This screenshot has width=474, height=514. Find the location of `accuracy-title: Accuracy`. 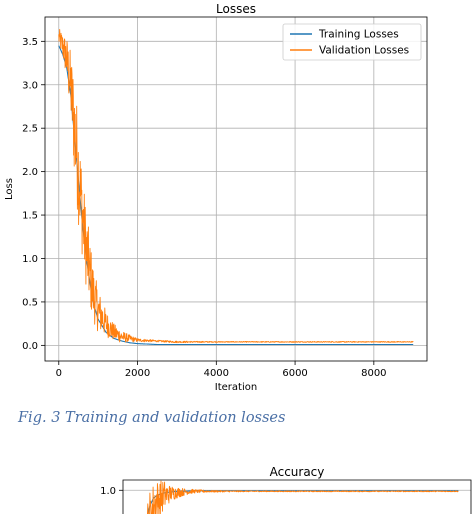

accuracy-title: Accuracy is located at coordinates (297, 472).